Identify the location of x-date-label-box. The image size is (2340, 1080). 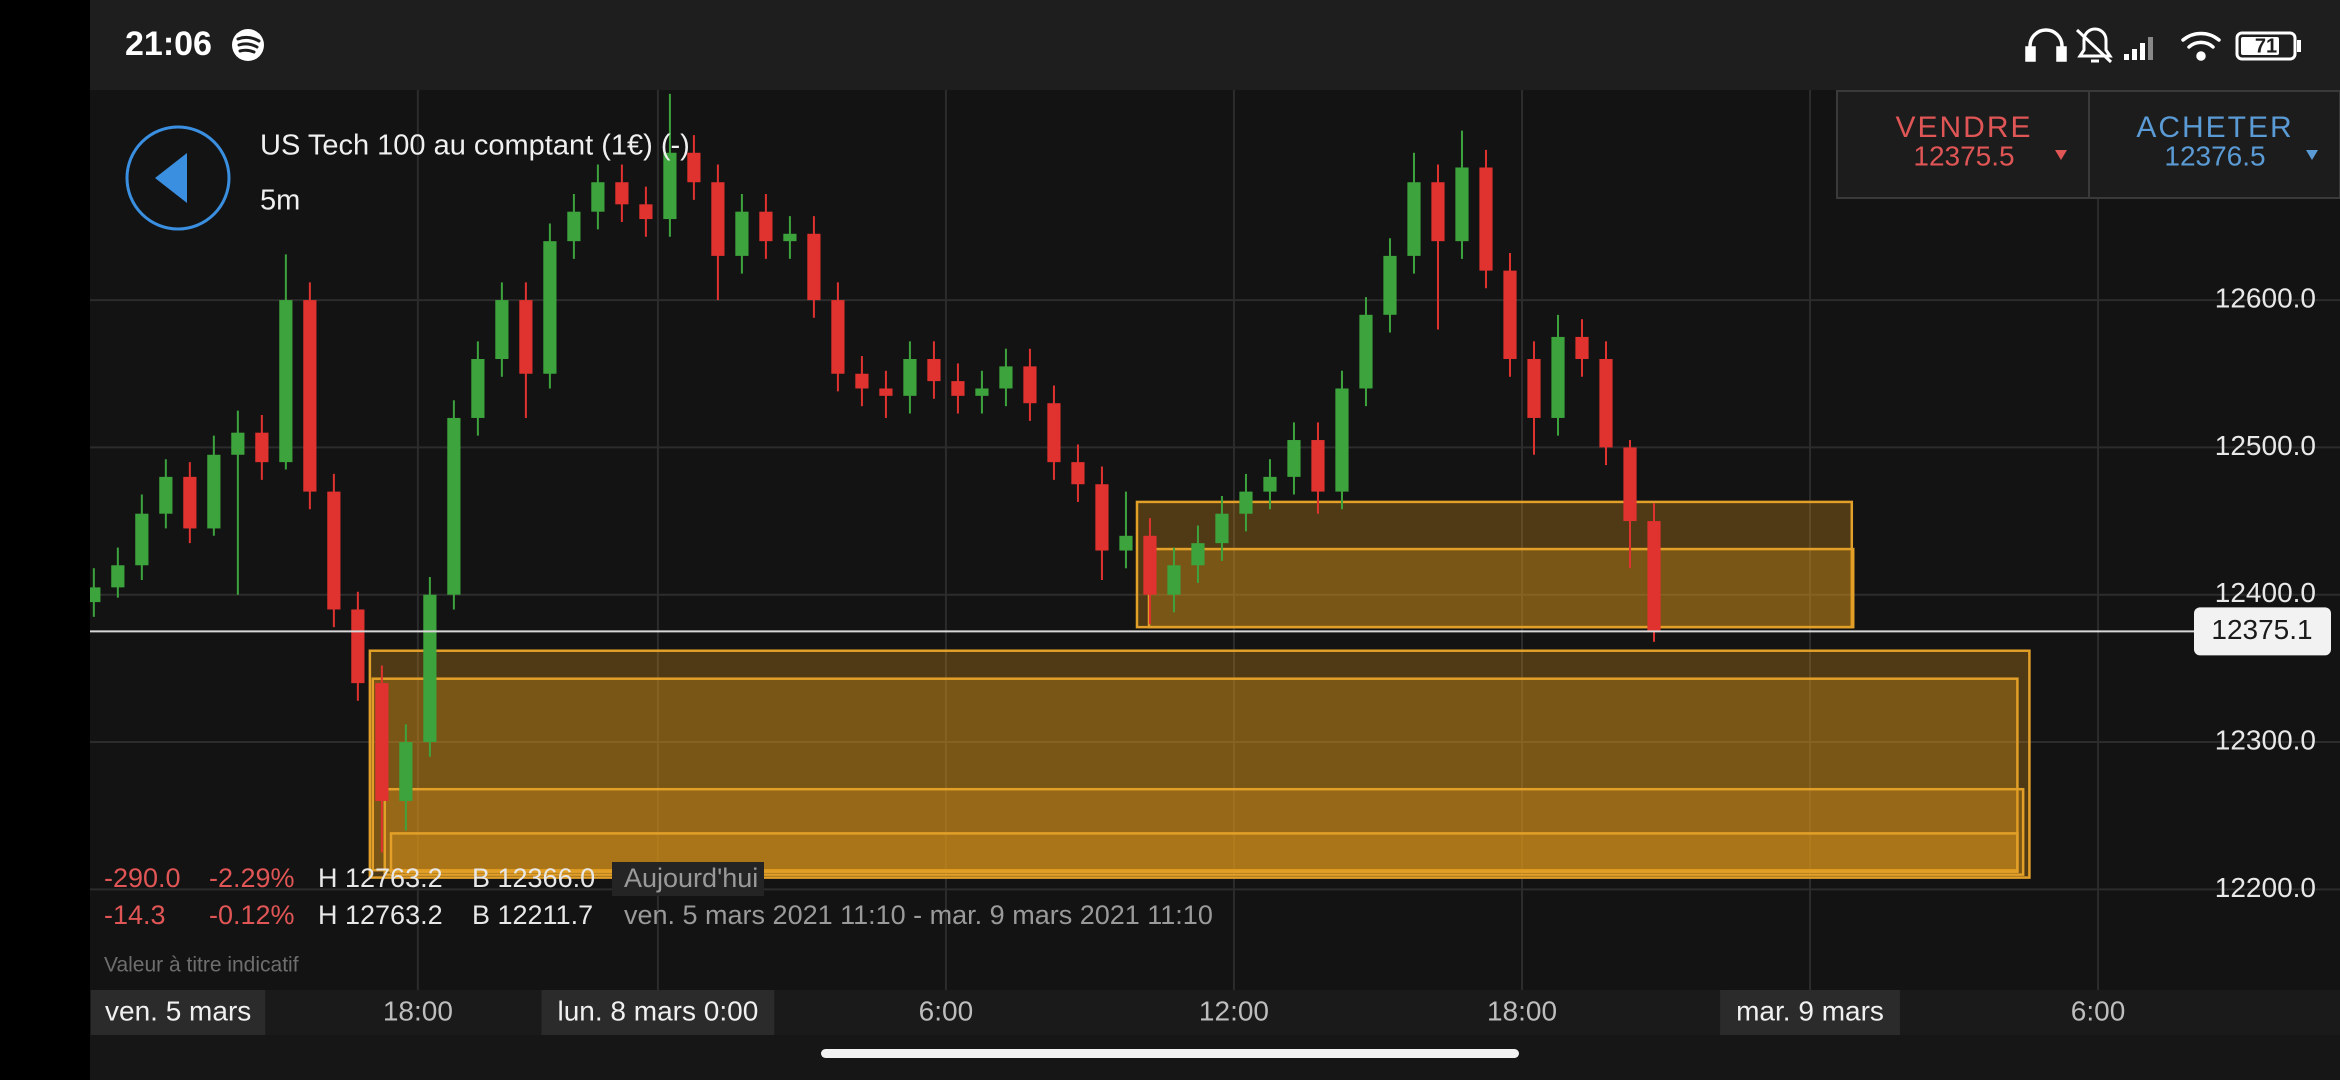
(178, 1012).